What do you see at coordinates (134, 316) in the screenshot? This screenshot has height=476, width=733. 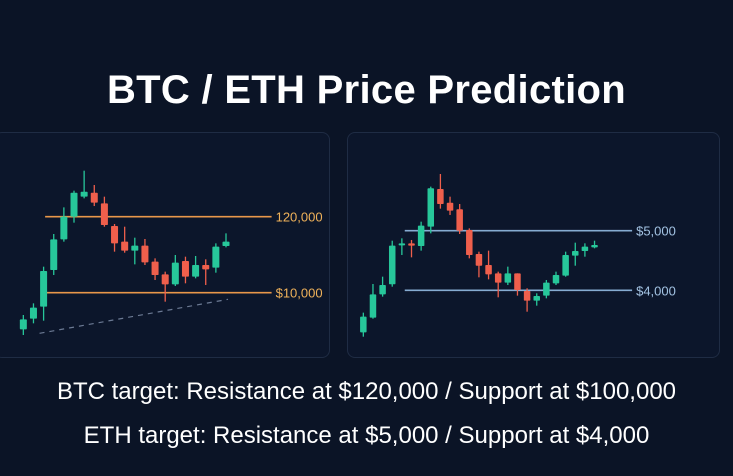 I see `trendline` at bounding box center [134, 316].